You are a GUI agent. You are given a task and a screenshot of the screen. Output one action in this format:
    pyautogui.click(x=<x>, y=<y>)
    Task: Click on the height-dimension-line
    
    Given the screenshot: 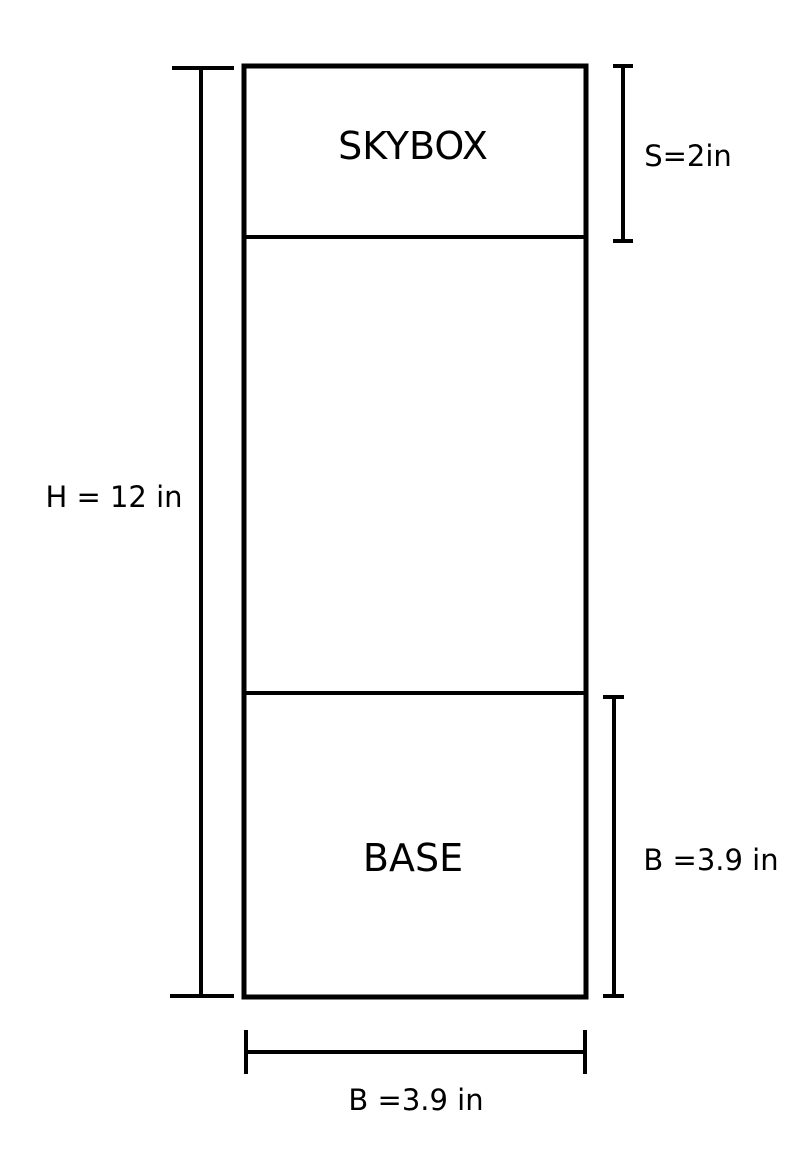 What is the action you would take?
    pyautogui.click(x=202, y=532)
    